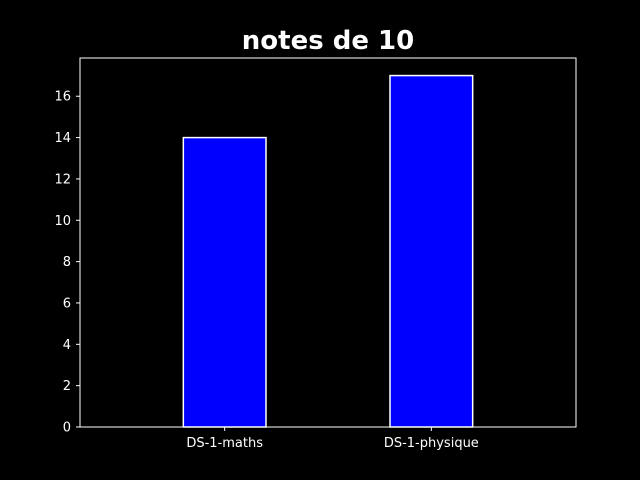 The image size is (640, 480). Describe the element at coordinates (62, 221) in the screenshot. I see `y-tick-label: 10` at that location.